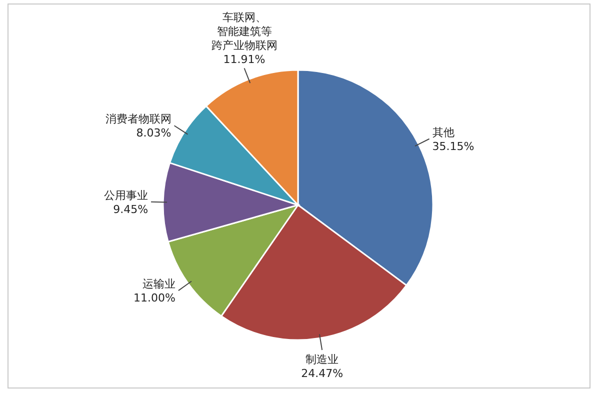  Describe the element at coordinates (138, 119) in the screenshot. I see `slice-label: 消费者物联网` at that location.